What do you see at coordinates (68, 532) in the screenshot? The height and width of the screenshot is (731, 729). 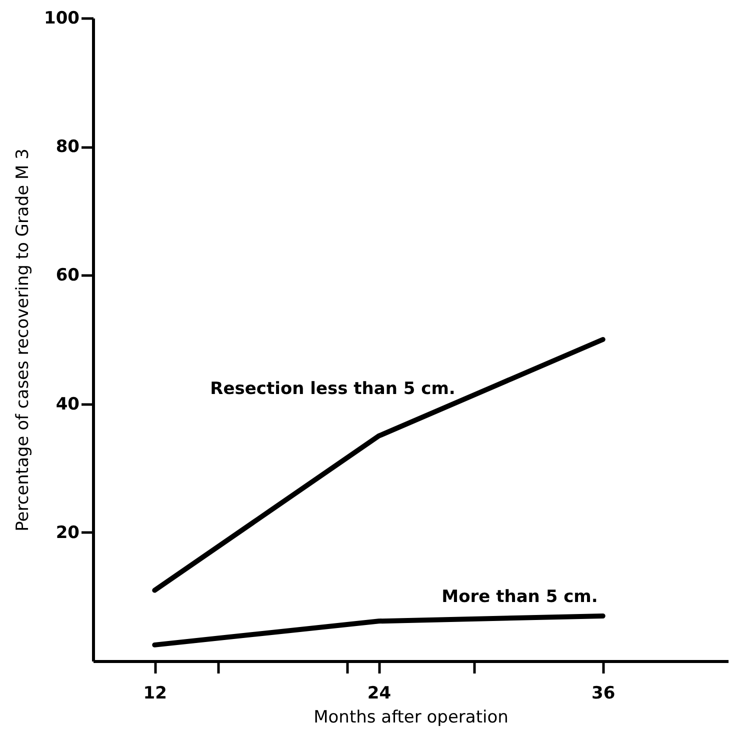 I see `y-tick-label: 20` at bounding box center [68, 532].